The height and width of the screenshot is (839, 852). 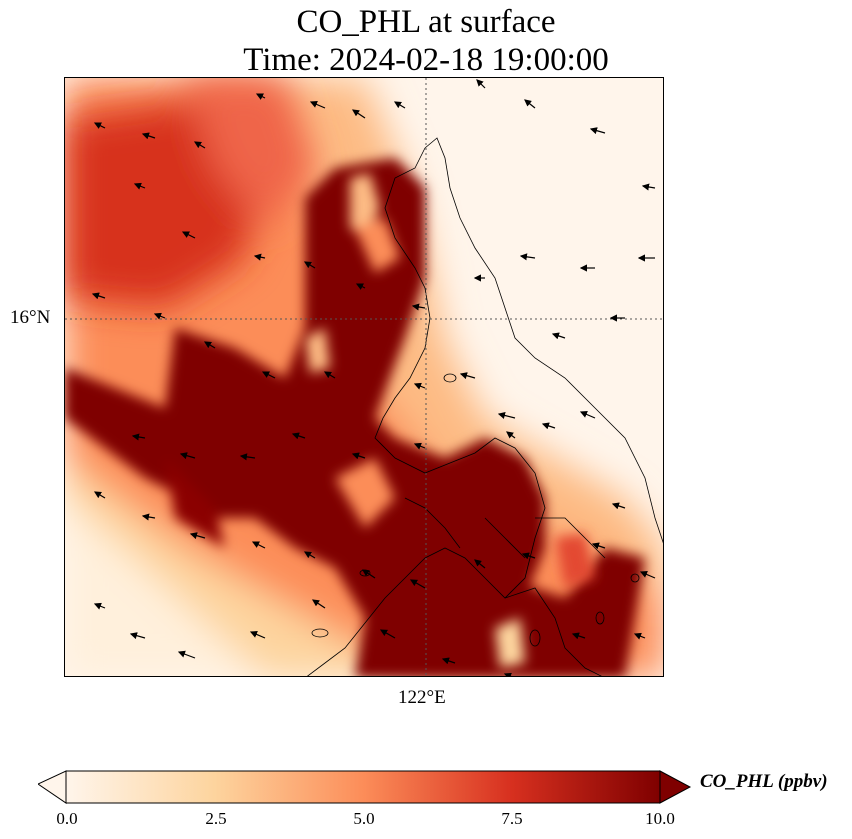 What do you see at coordinates (512, 818) in the screenshot?
I see `colorbar-tick-3: 7.5` at bounding box center [512, 818].